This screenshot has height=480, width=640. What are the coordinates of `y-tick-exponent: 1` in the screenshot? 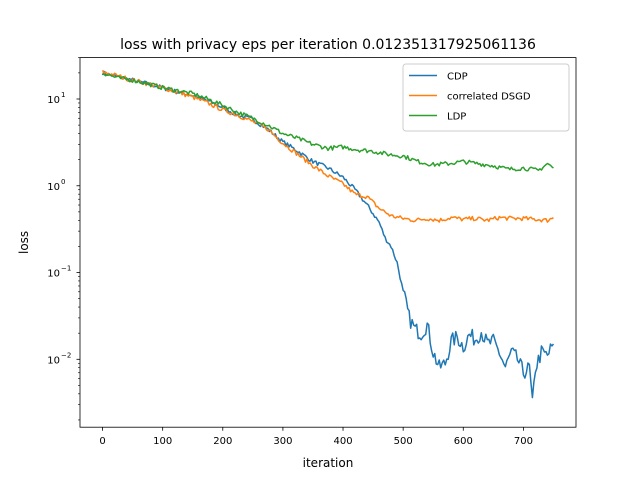 It's located at (63, 95).